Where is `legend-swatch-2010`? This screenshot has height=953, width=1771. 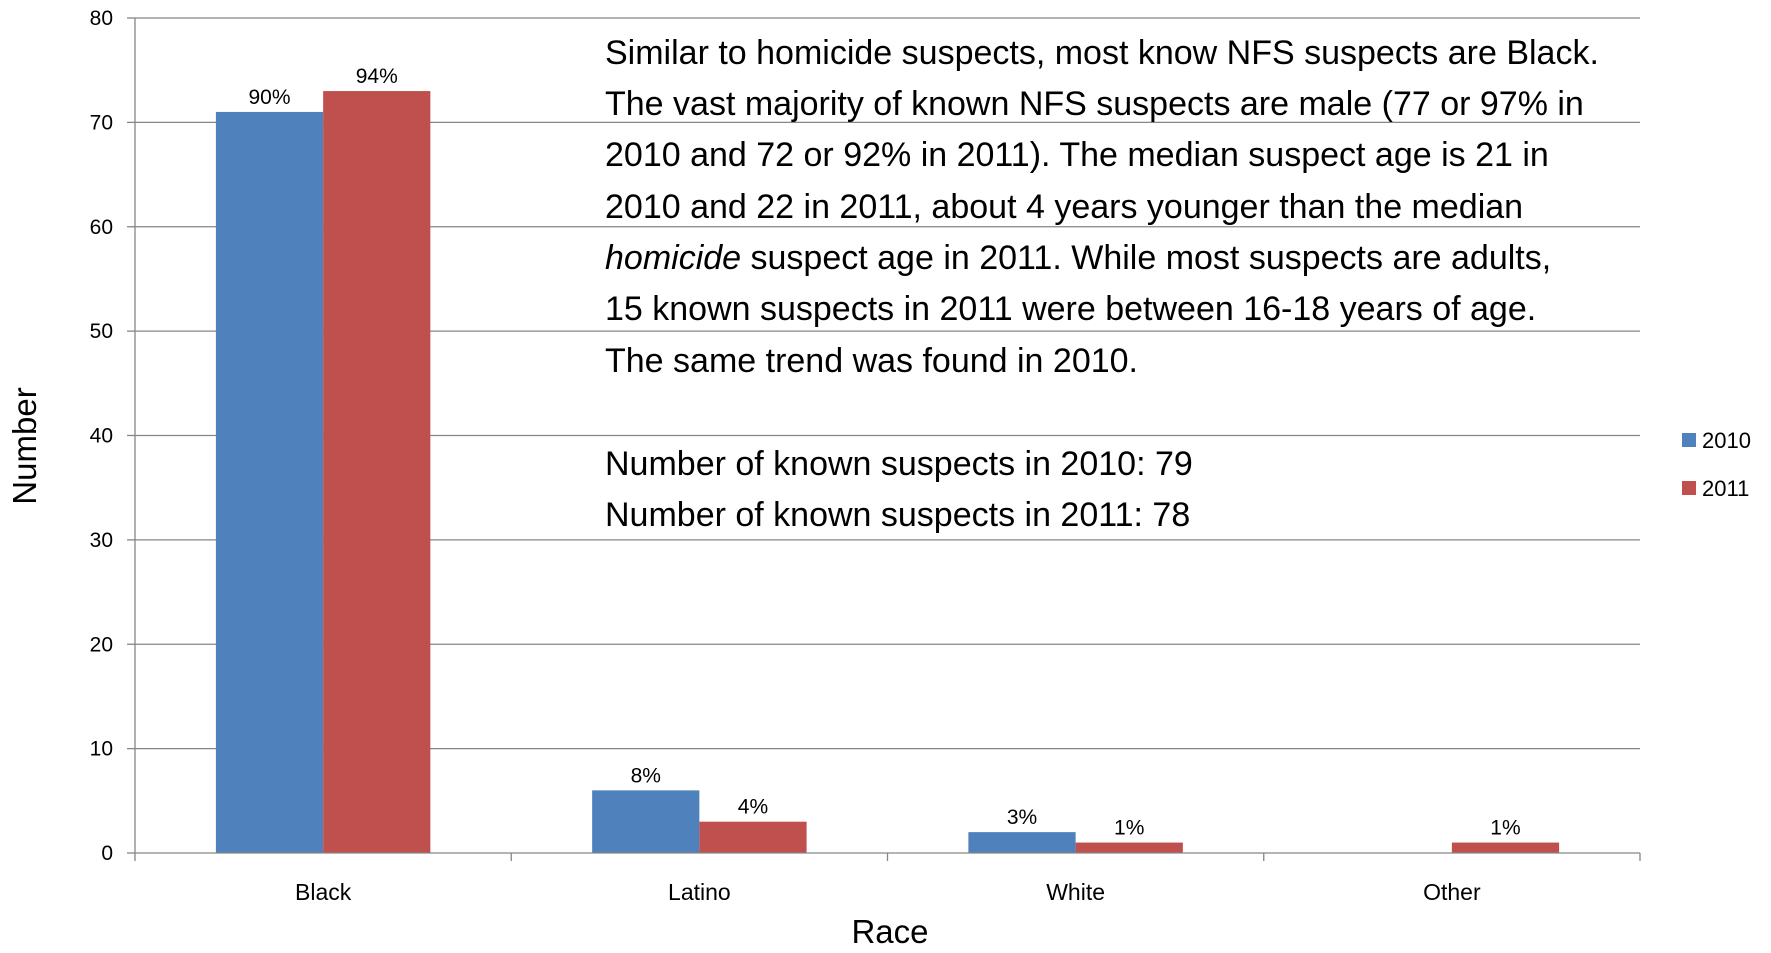 legend-swatch-2010 is located at coordinates (1689, 440).